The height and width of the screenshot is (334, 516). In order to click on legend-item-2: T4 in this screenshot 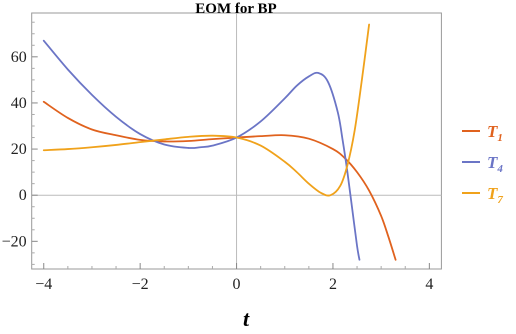, I will do `click(482, 164)`.